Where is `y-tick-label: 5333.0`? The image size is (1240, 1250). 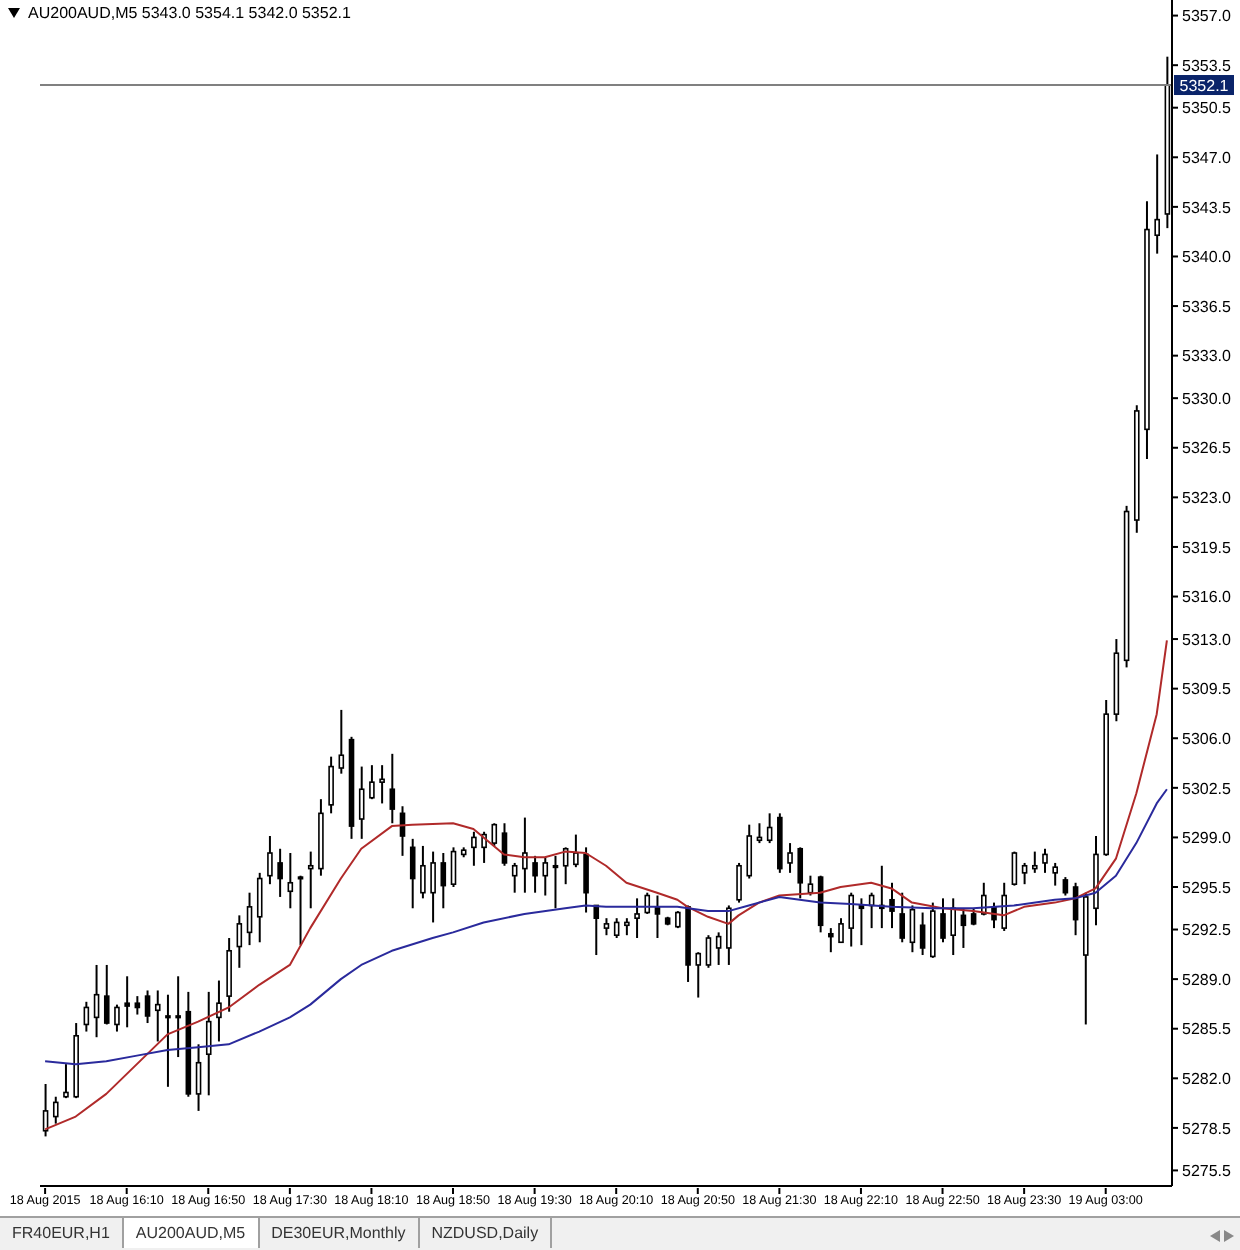
y-tick-label: 5333.0 is located at coordinates (1207, 356).